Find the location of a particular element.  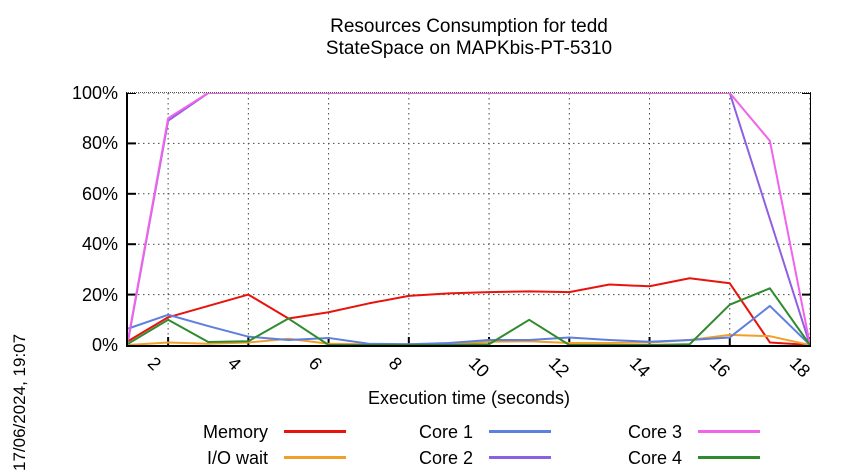

y-tick-label: 0% is located at coordinates (104, 345).